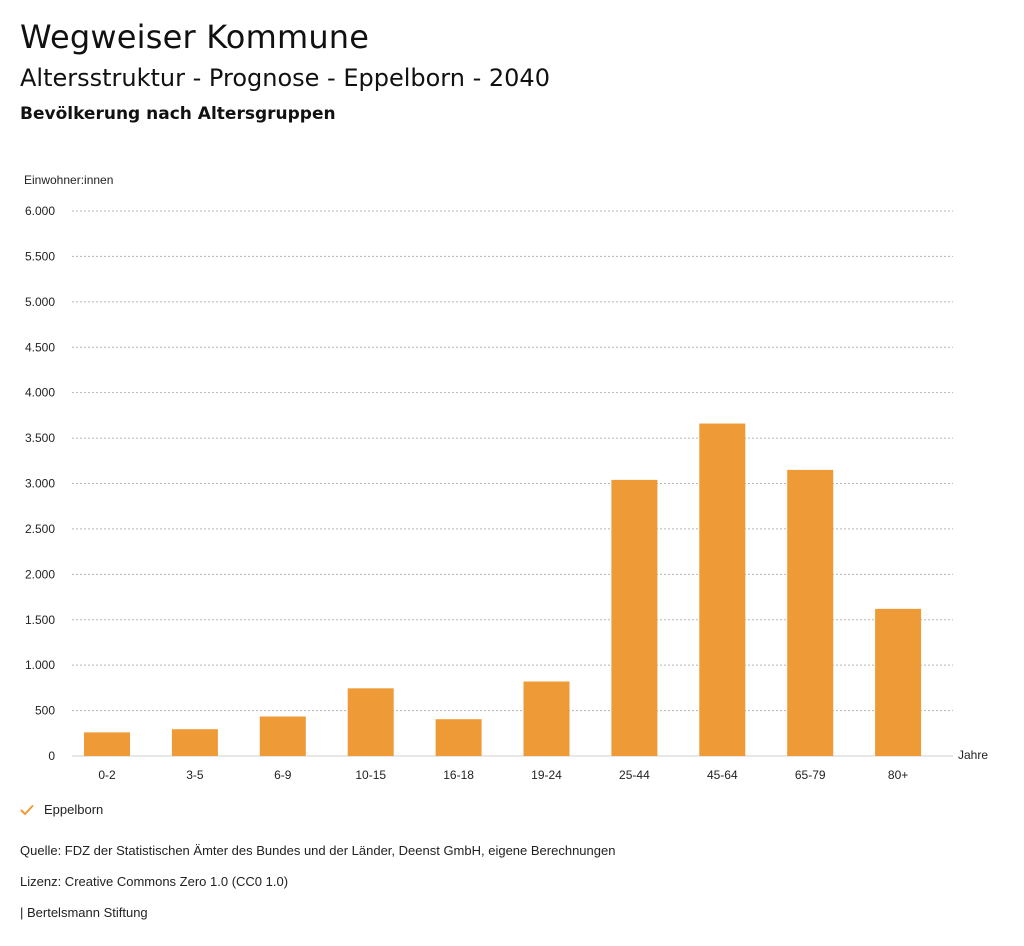 The image size is (1024, 946). What do you see at coordinates (40, 574) in the screenshot?
I see `y-tick-label: 2.000` at bounding box center [40, 574].